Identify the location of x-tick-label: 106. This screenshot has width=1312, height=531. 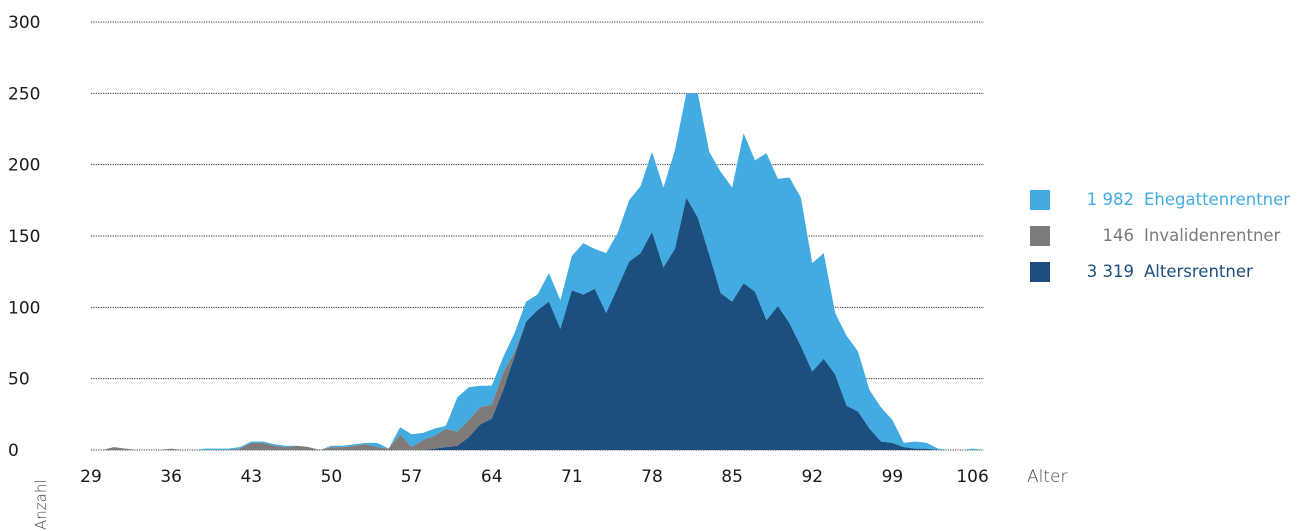
(972, 477).